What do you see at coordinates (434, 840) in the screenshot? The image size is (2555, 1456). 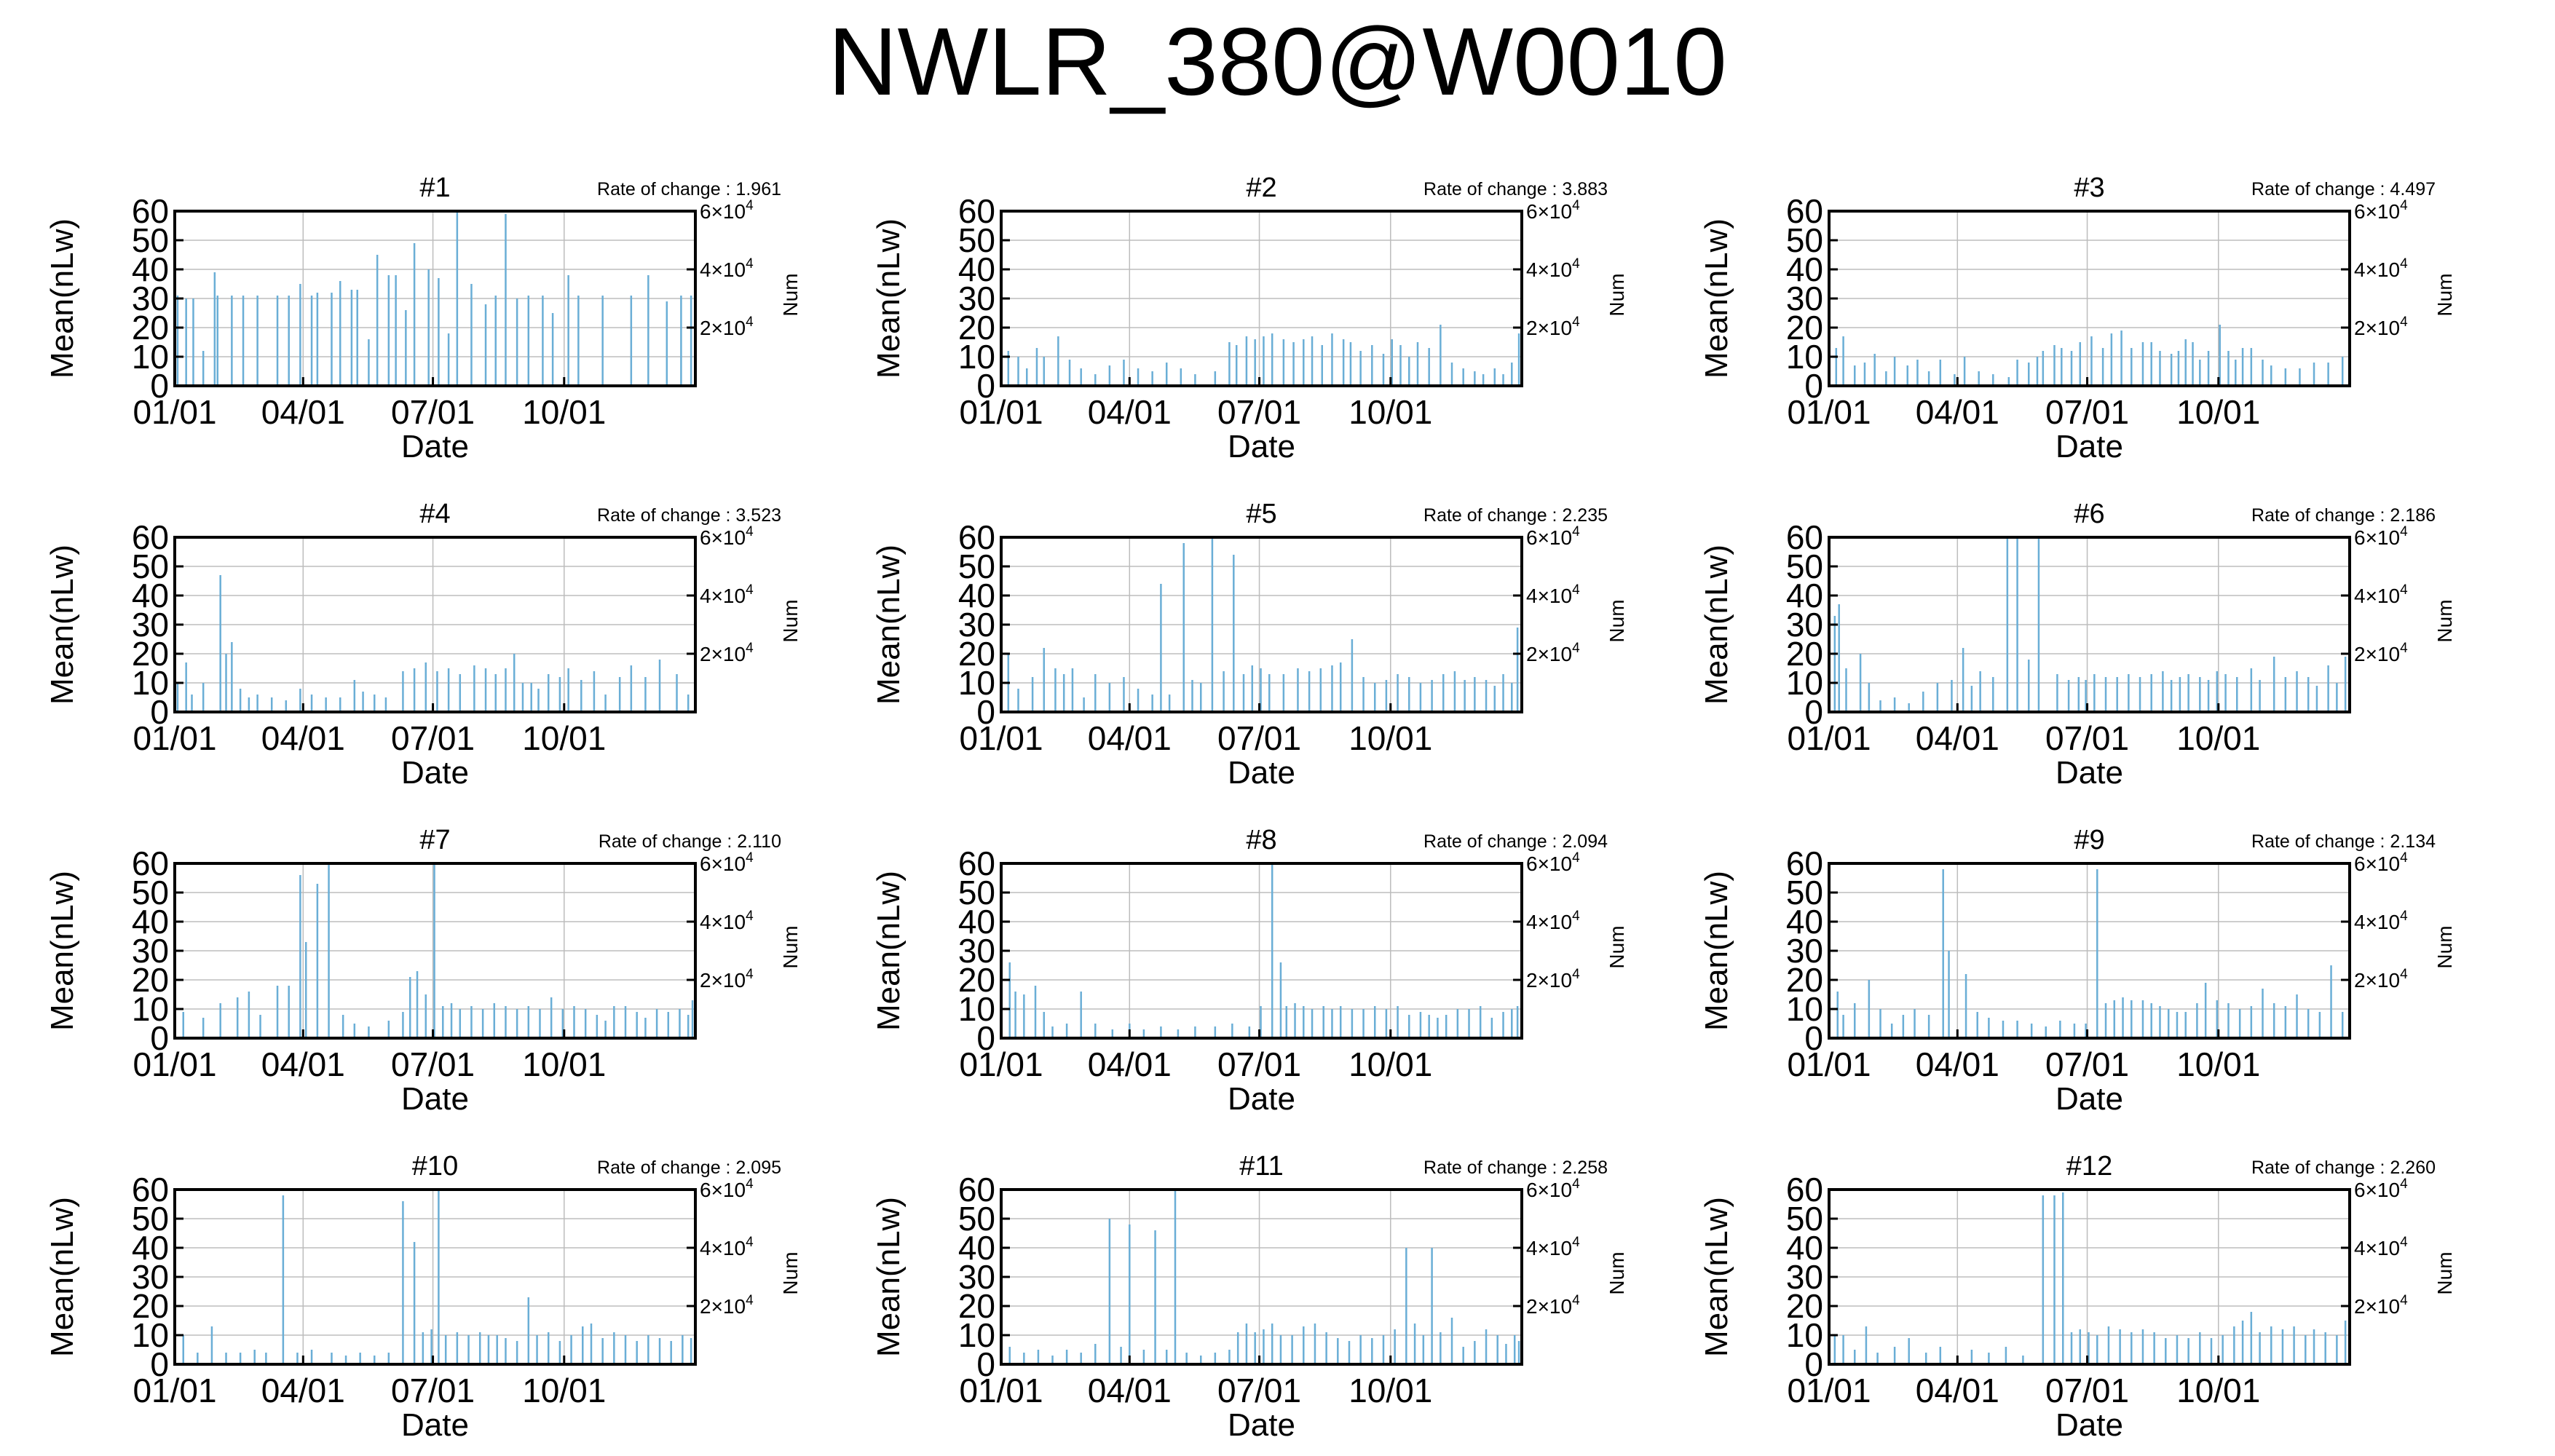 I see `panel-title: #7` at bounding box center [434, 840].